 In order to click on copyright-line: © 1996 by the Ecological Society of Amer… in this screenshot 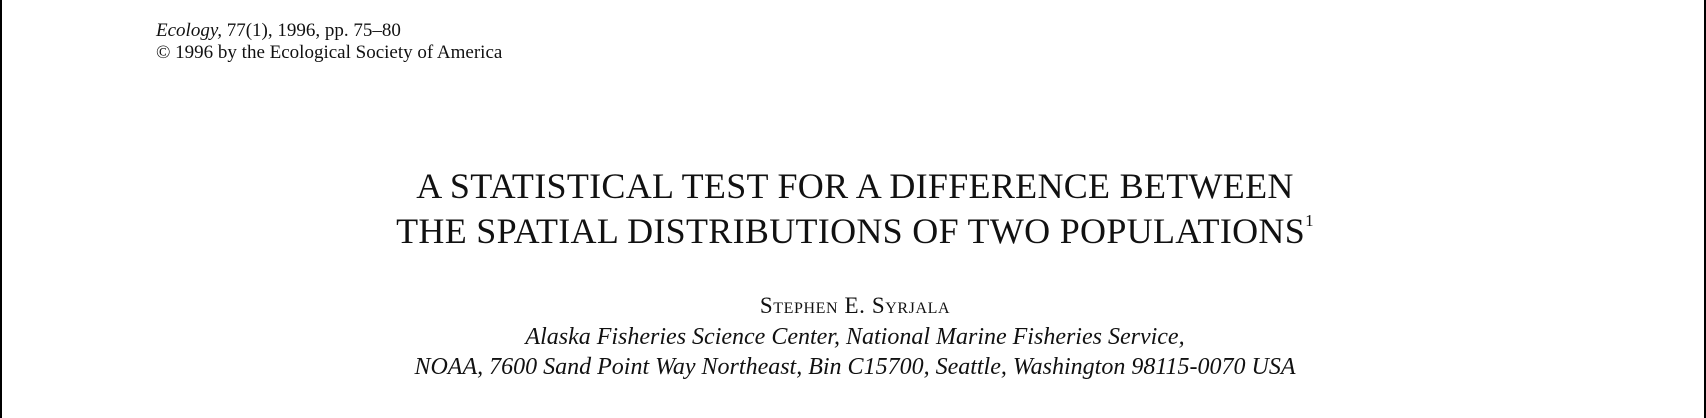, I will do `click(329, 52)`.